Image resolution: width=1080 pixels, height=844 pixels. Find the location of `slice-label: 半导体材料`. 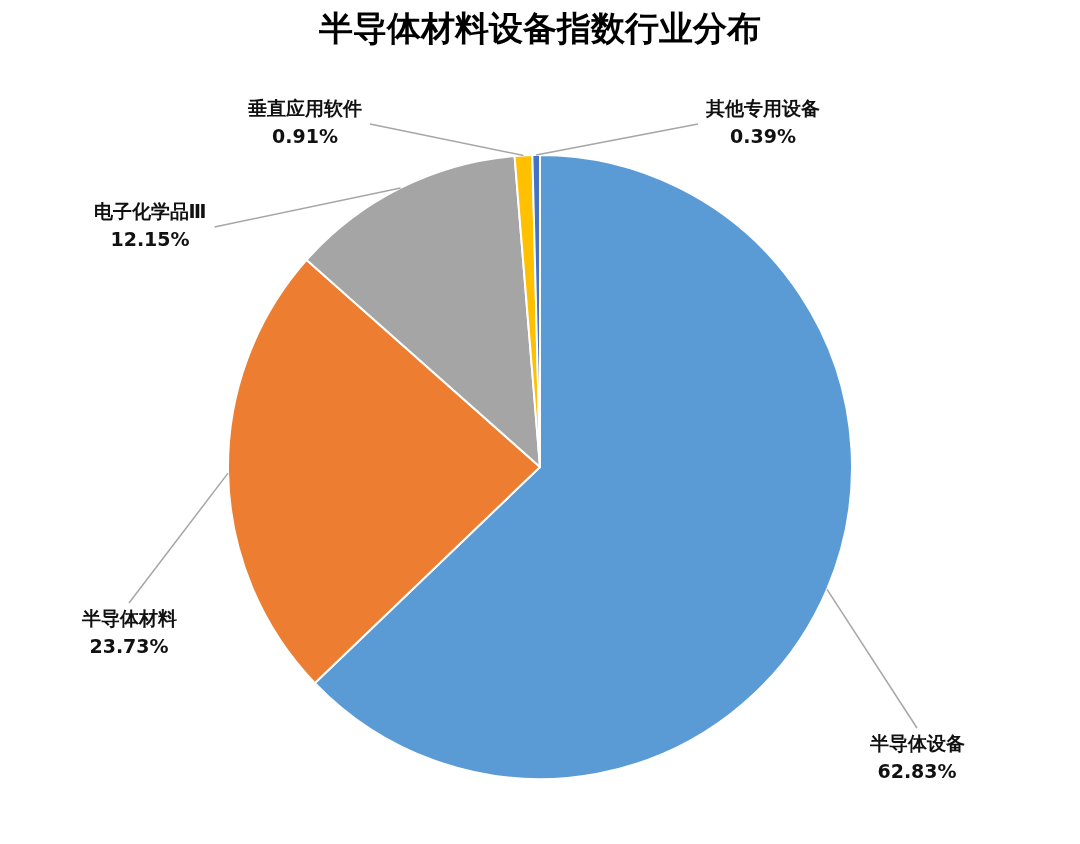

slice-label: 半导体材料 is located at coordinates (128, 617).